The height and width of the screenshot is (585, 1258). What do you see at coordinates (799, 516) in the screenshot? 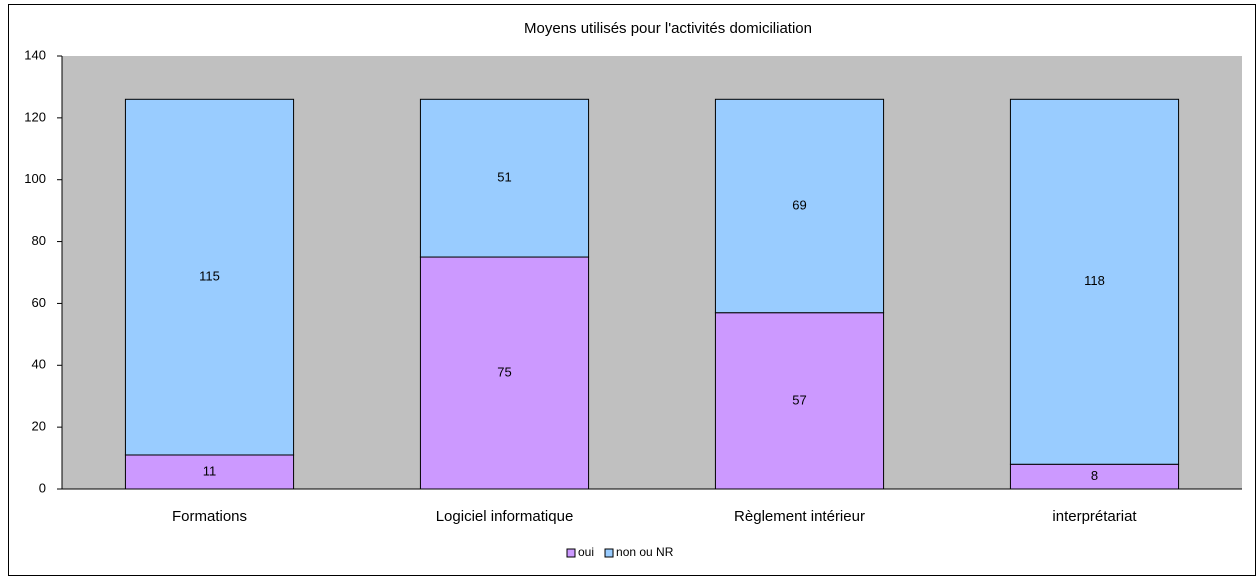
I see `x-tick-label: Règlement intérieur` at bounding box center [799, 516].